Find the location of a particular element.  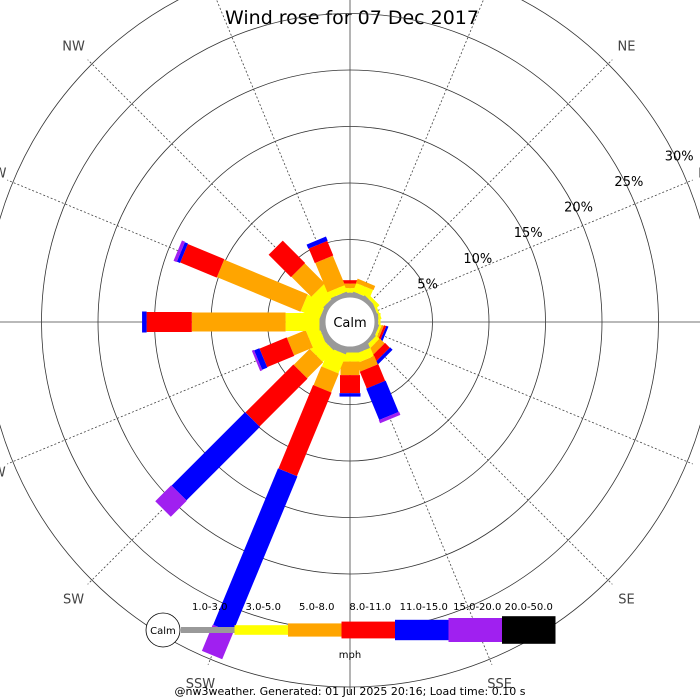

ring-label-5: 5% is located at coordinates (427, 285).